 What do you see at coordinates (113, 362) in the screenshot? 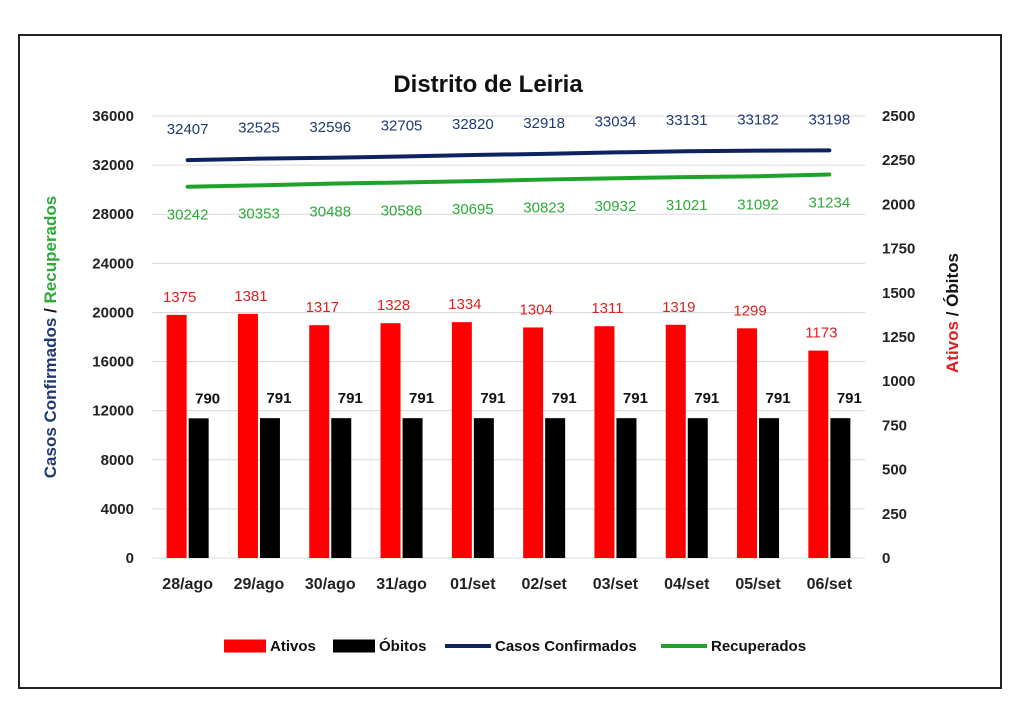
I see `left-axis-tick-label: 16000` at bounding box center [113, 362].